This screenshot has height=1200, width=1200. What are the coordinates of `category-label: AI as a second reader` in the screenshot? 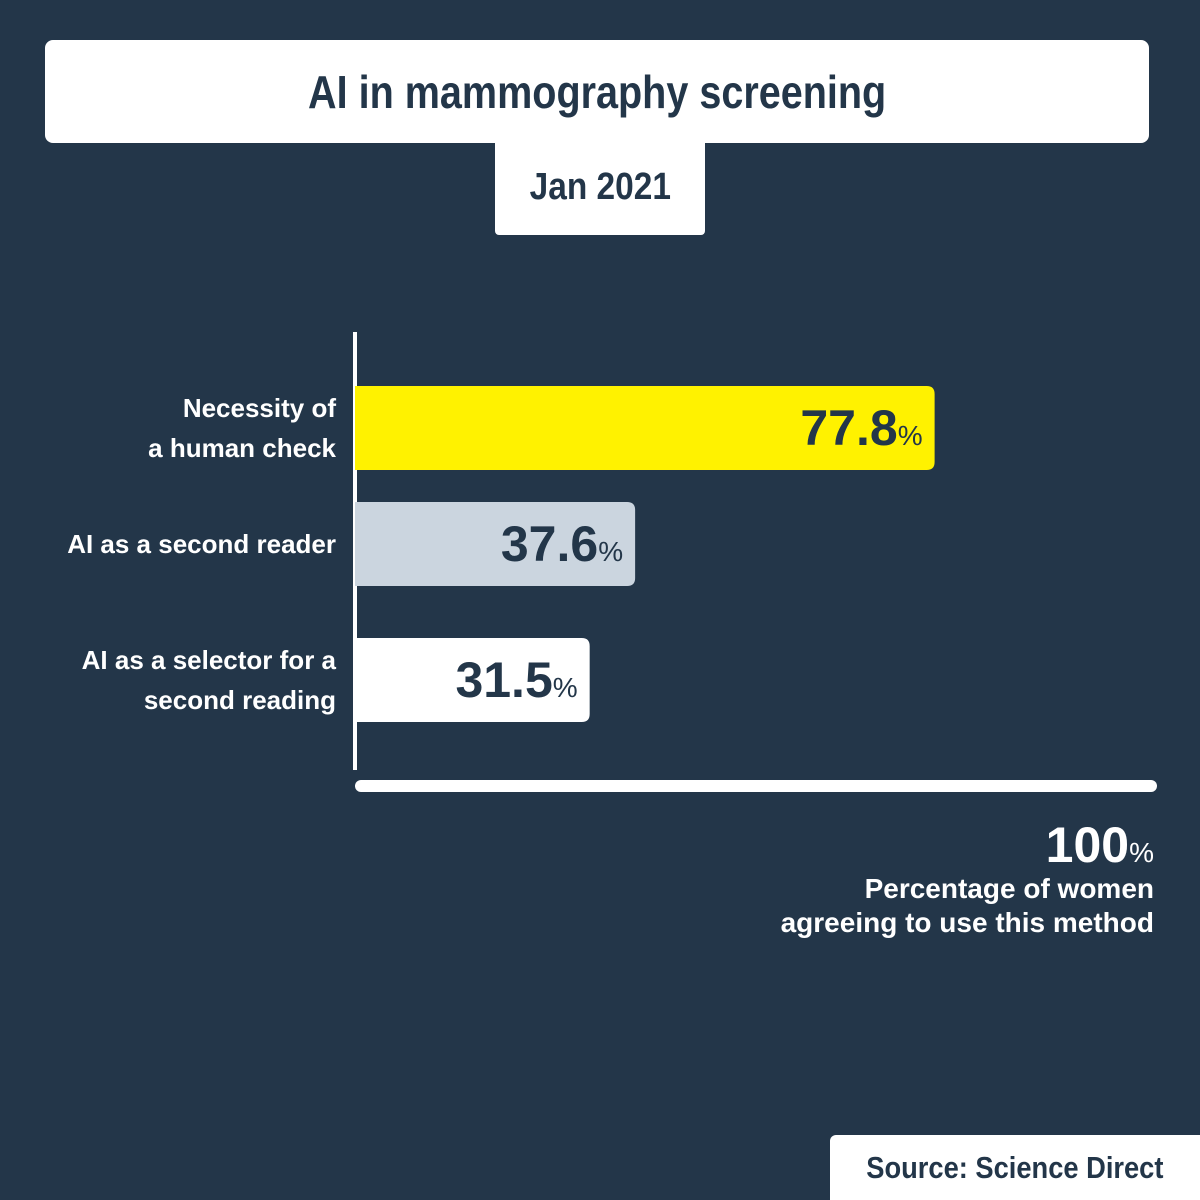 It's located at (201, 544).